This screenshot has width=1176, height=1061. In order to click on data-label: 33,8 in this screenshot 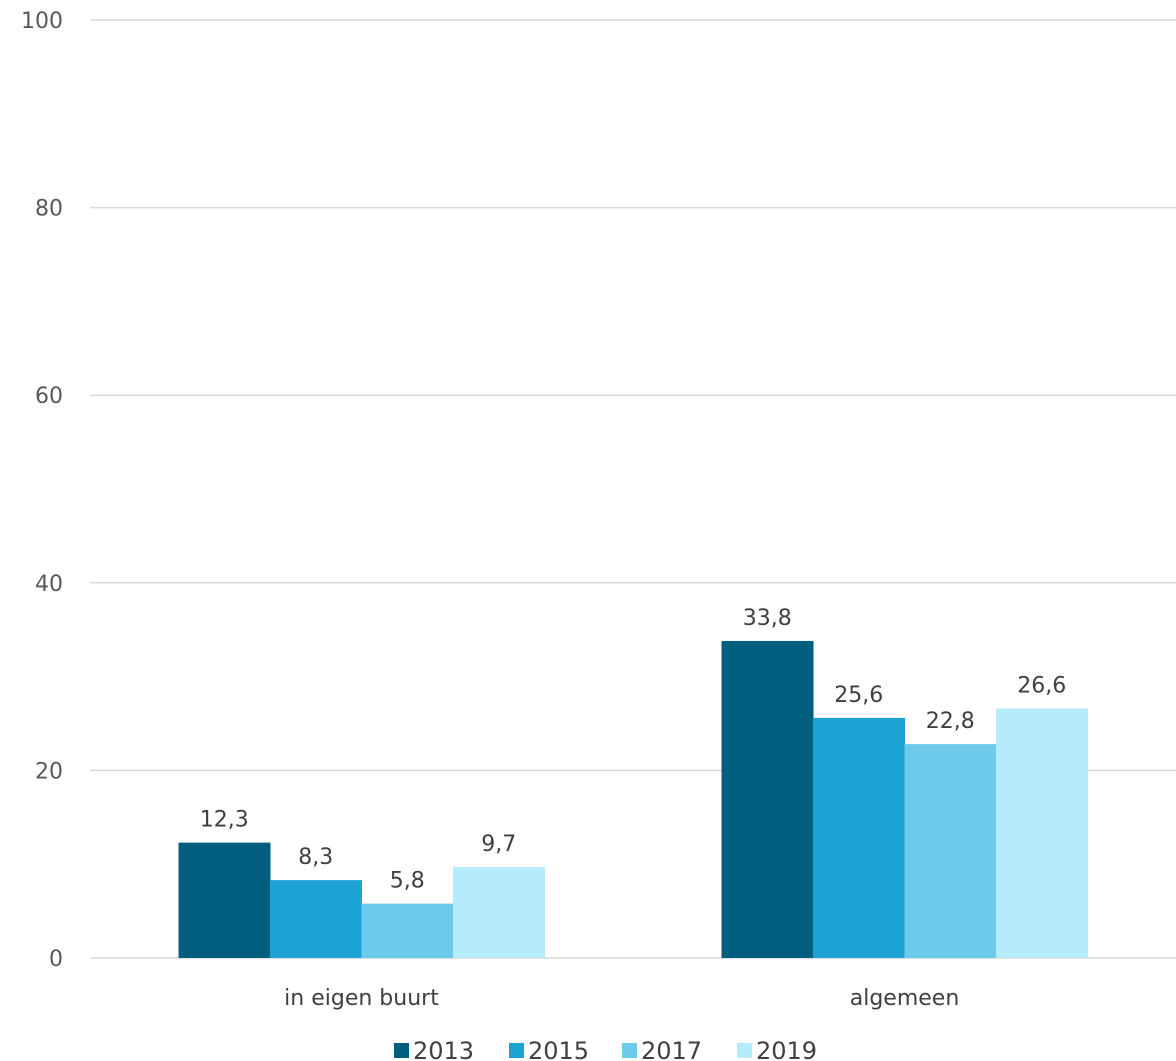, I will do `click(767, 618)`.